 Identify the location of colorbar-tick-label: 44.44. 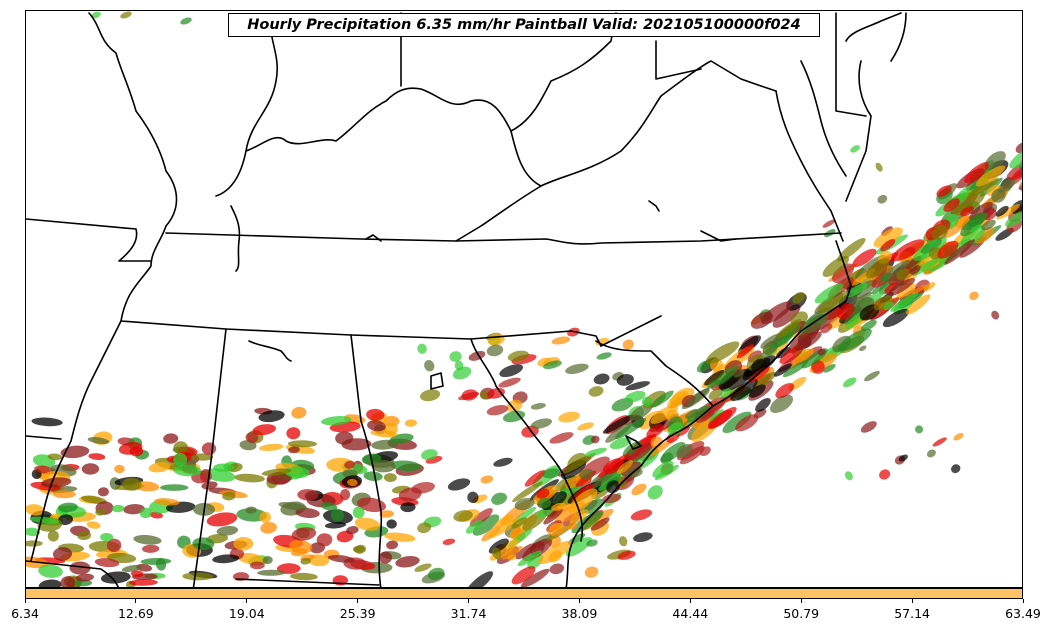
(690, 613).